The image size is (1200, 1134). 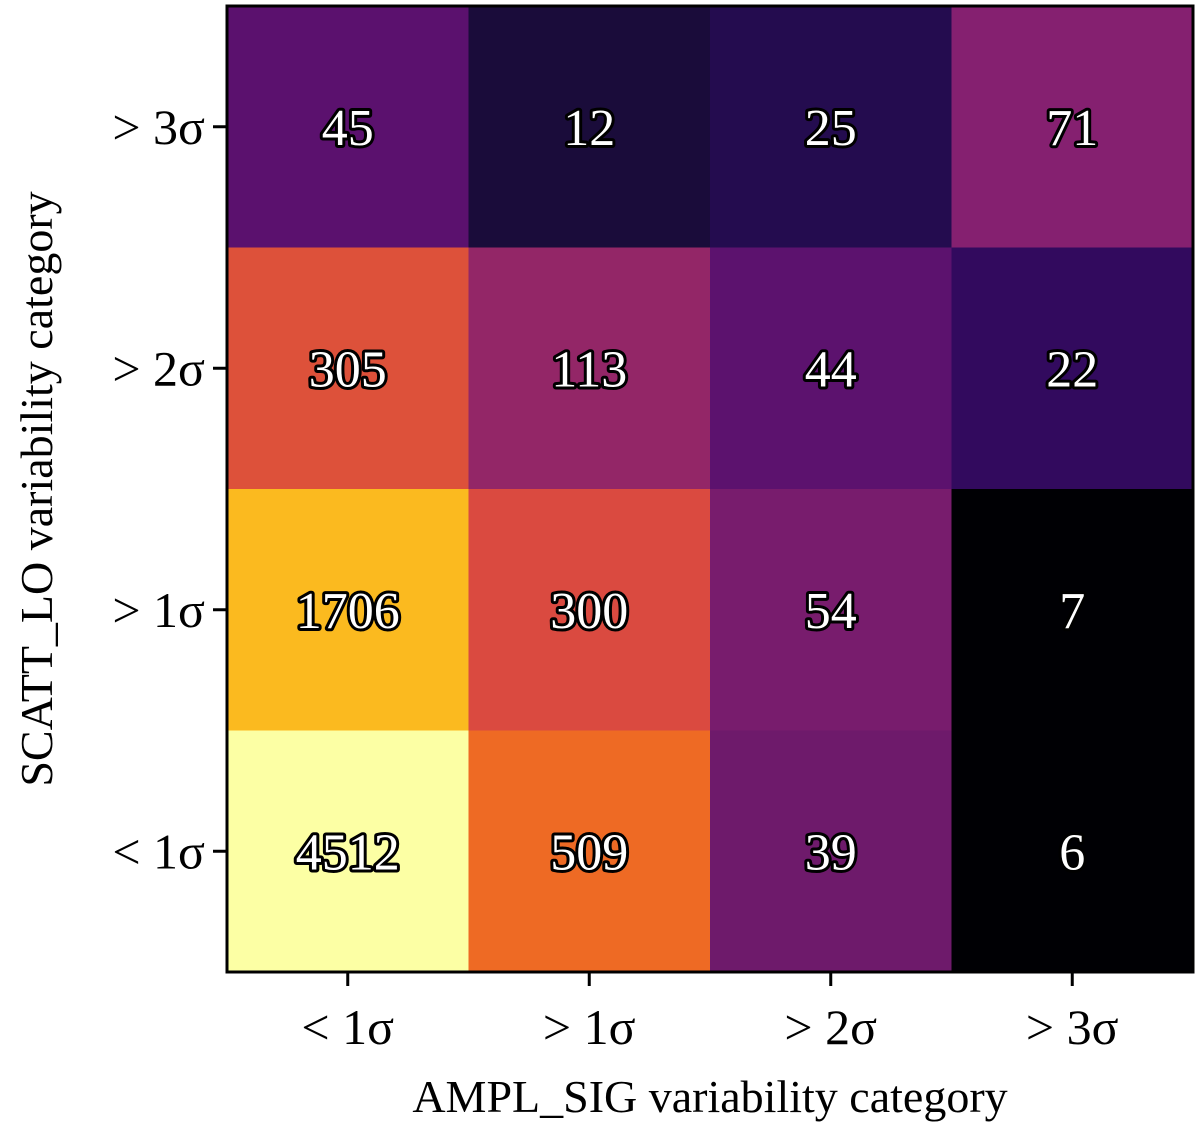 What do you see at coordinates (158, 610) in the screenshot?
I see `y-tick-label: > 1σ` at bounding box center [158, 610].